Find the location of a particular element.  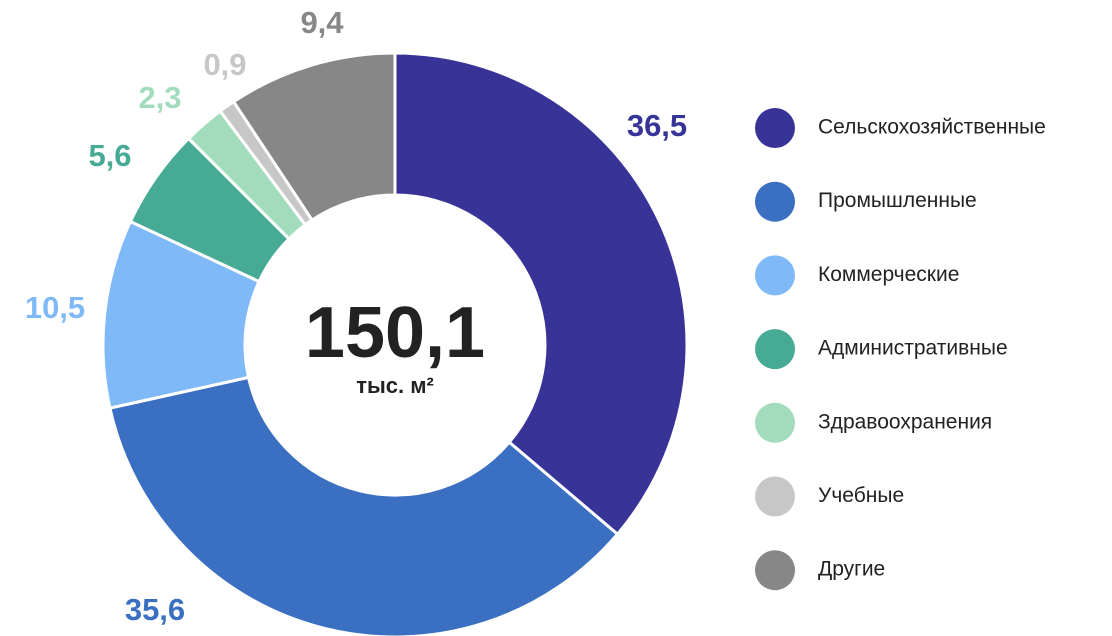

center-unit: тыс. м² is located at coordinates (395, 385).